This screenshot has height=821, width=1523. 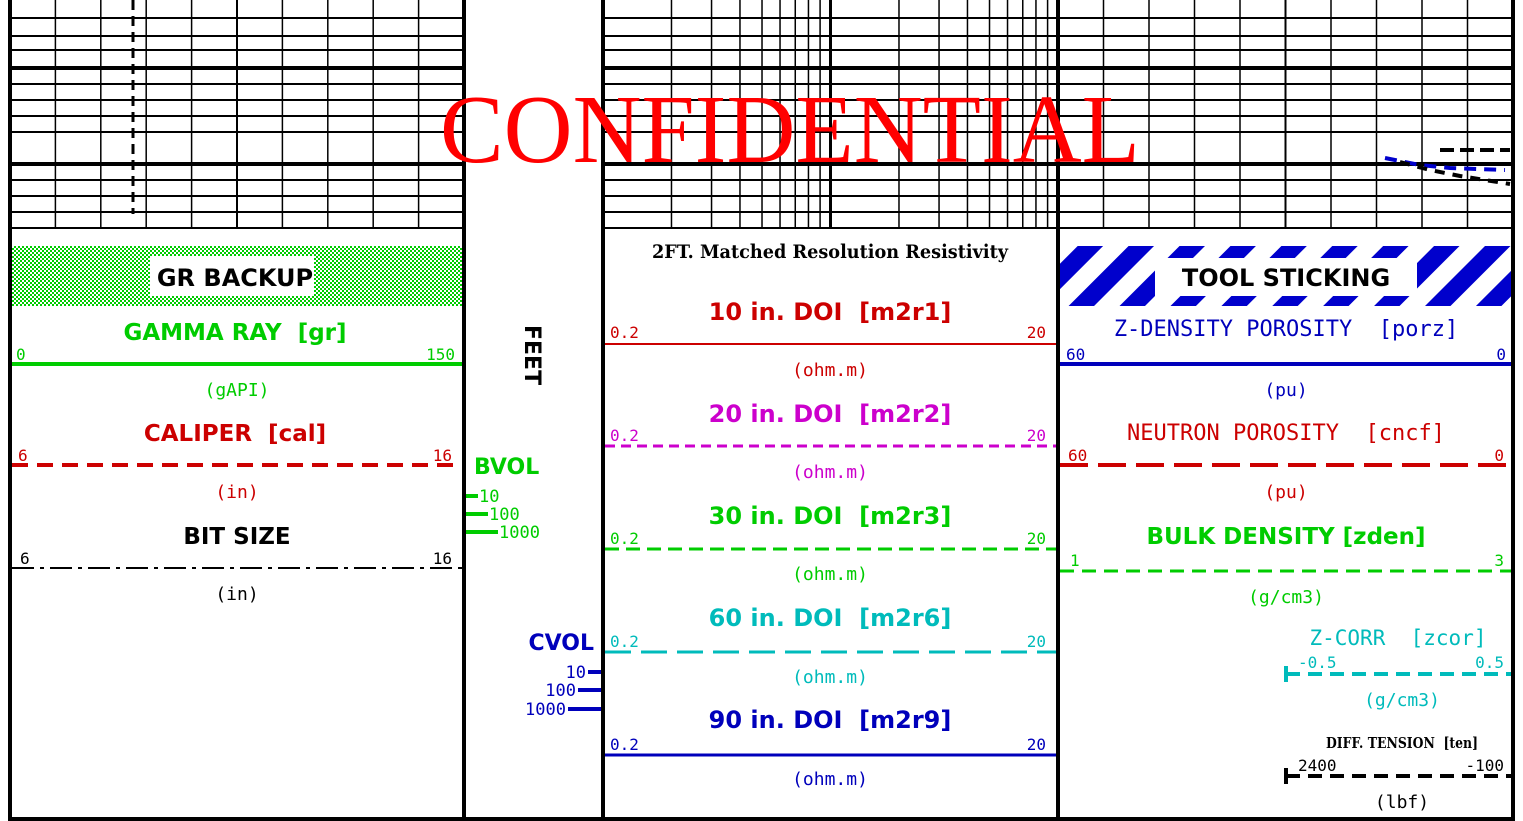 I want to click on tool-sticking-title: TOOL STICKING, so click(x=1286, y=278).